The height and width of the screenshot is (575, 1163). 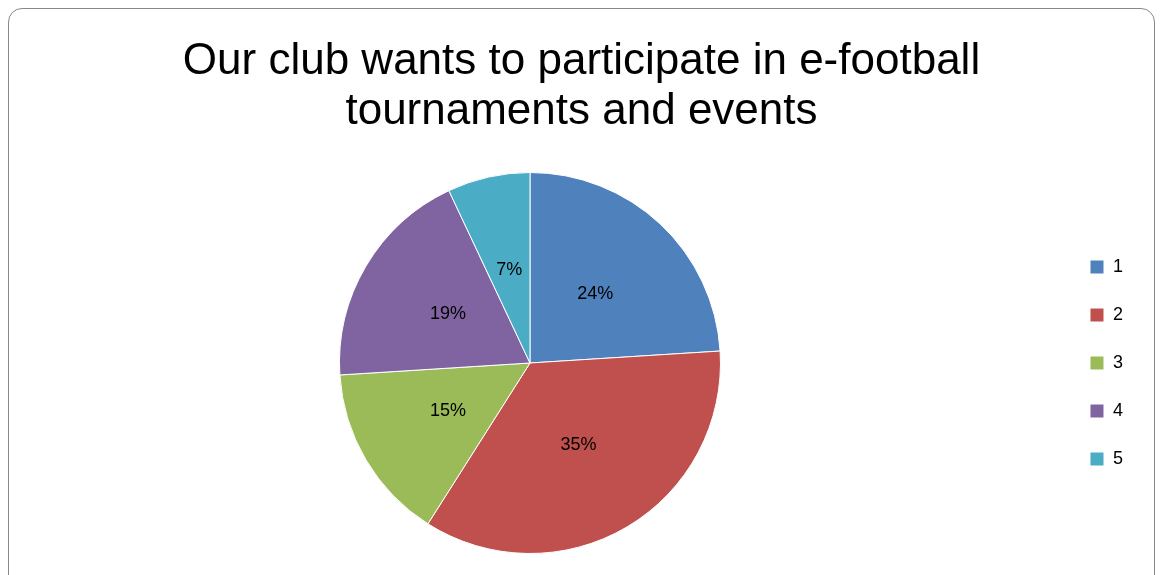 I want to click on legend-label: 1, so click(x=1117, y=265).